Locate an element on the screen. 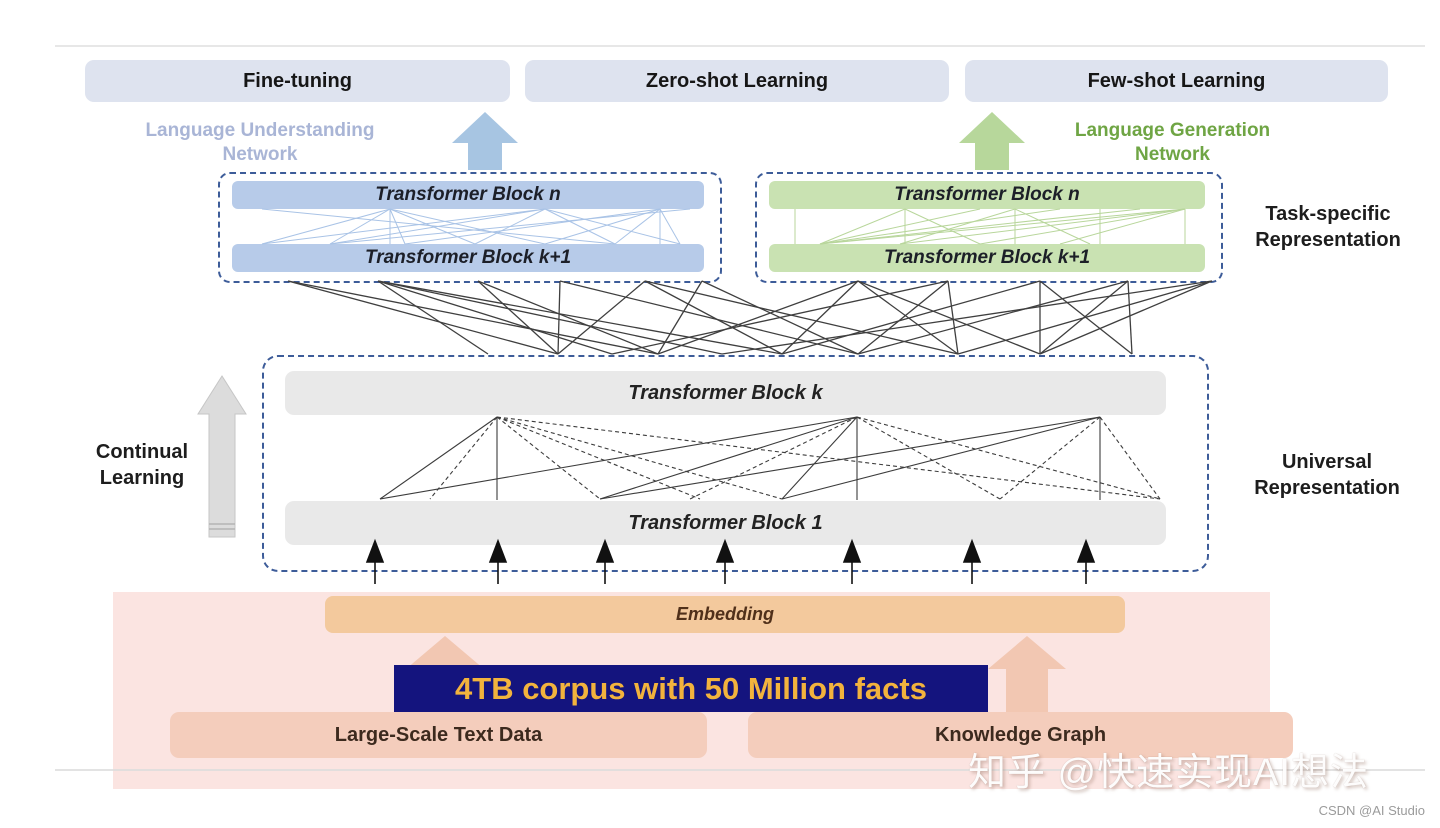  task-specific-representation-label: Task-specific Representation is located at coordinates (1328, 227).